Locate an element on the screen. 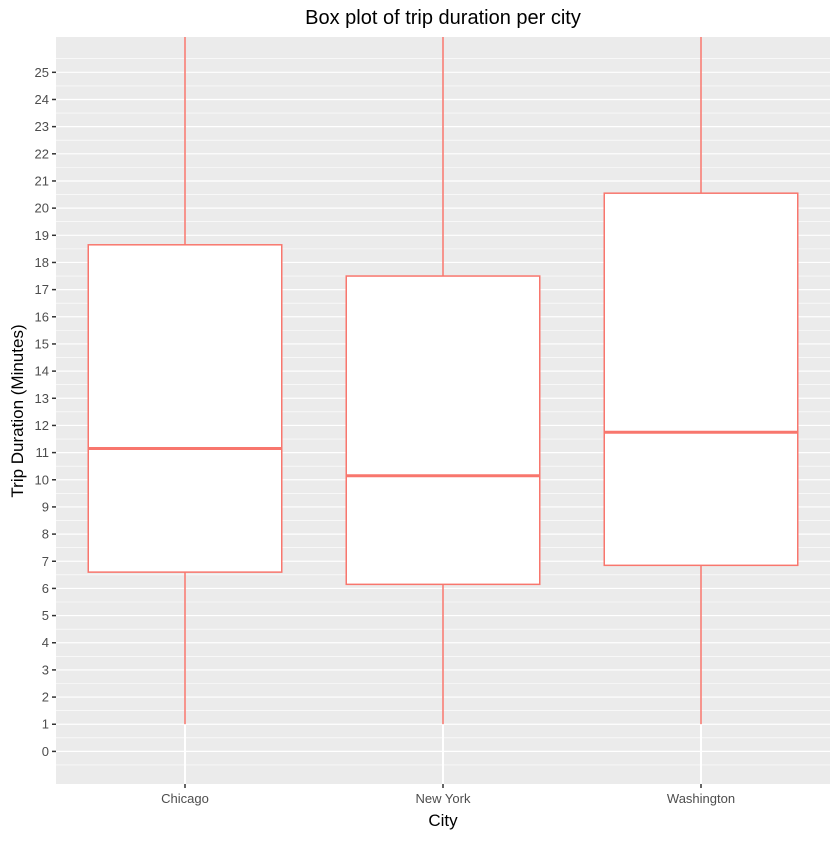  y-axis-title: Trip Duration (Minutes) is located at coordinates (17, 410).